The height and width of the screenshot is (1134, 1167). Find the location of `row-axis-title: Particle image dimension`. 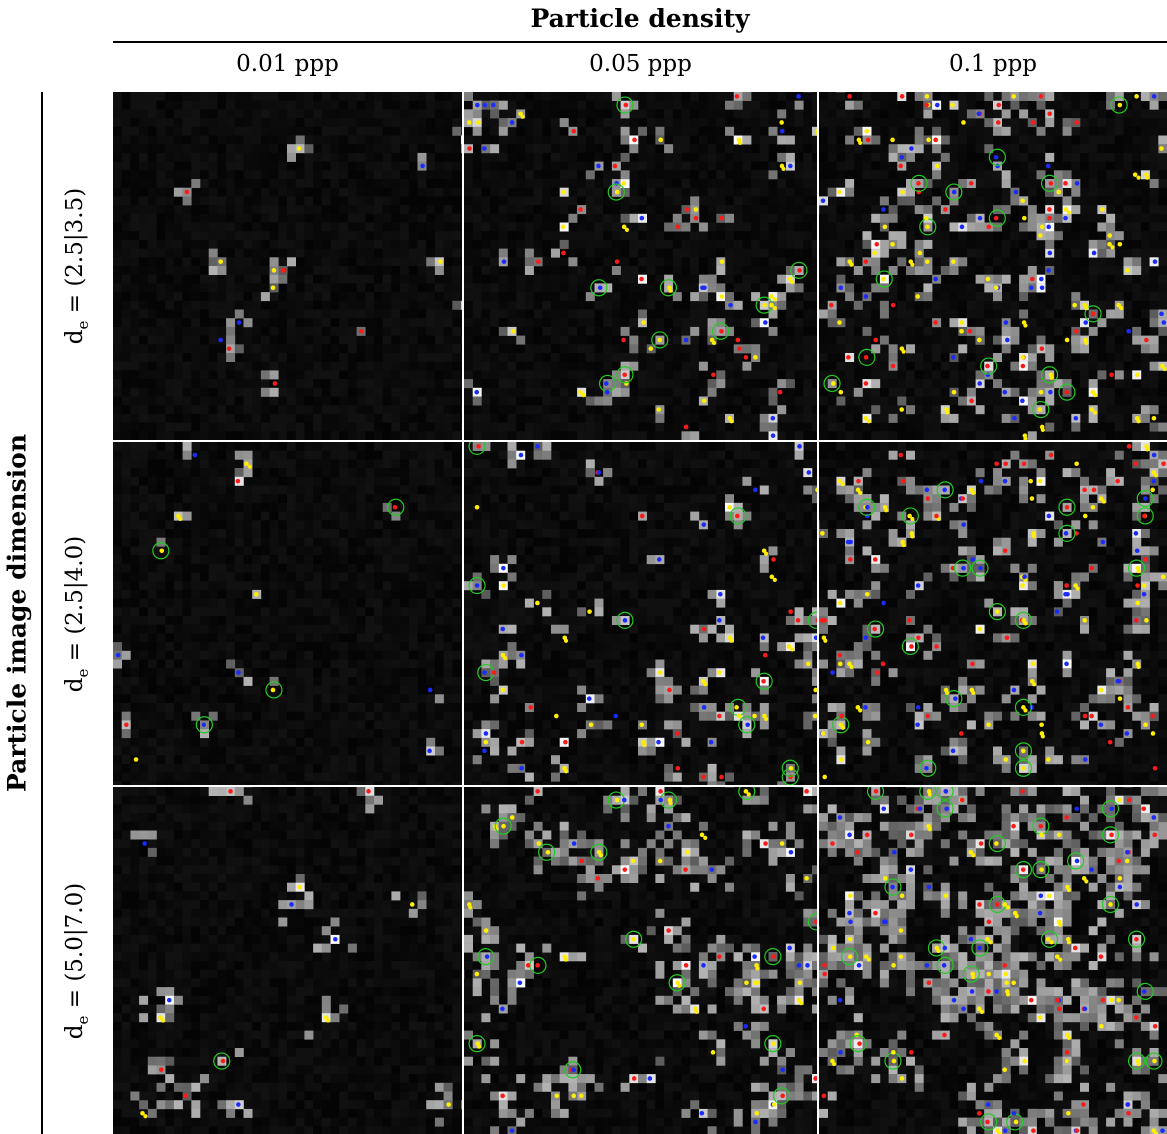

row-axis-title: Particle image dimension is located at coordinates (17, 613).